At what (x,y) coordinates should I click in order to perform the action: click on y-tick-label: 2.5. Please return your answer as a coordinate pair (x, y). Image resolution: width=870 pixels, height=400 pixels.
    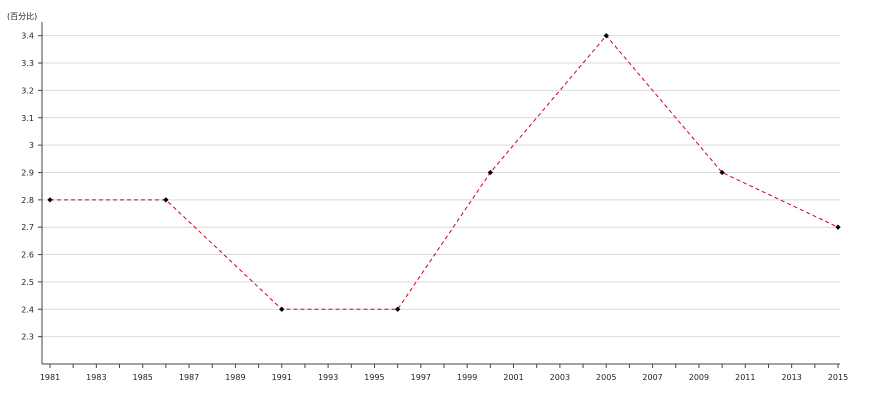
    Looking at the image, I should click on (27, 282).